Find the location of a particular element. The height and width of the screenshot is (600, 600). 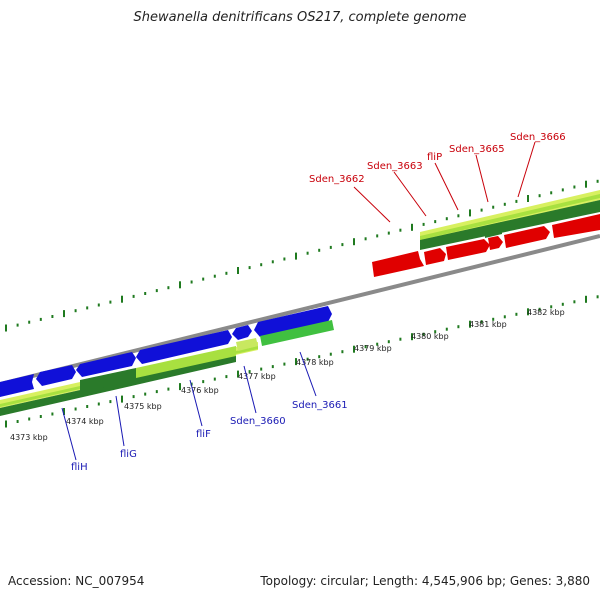

kbp-label: 4376 kbp is located at coordinates (200, 390).